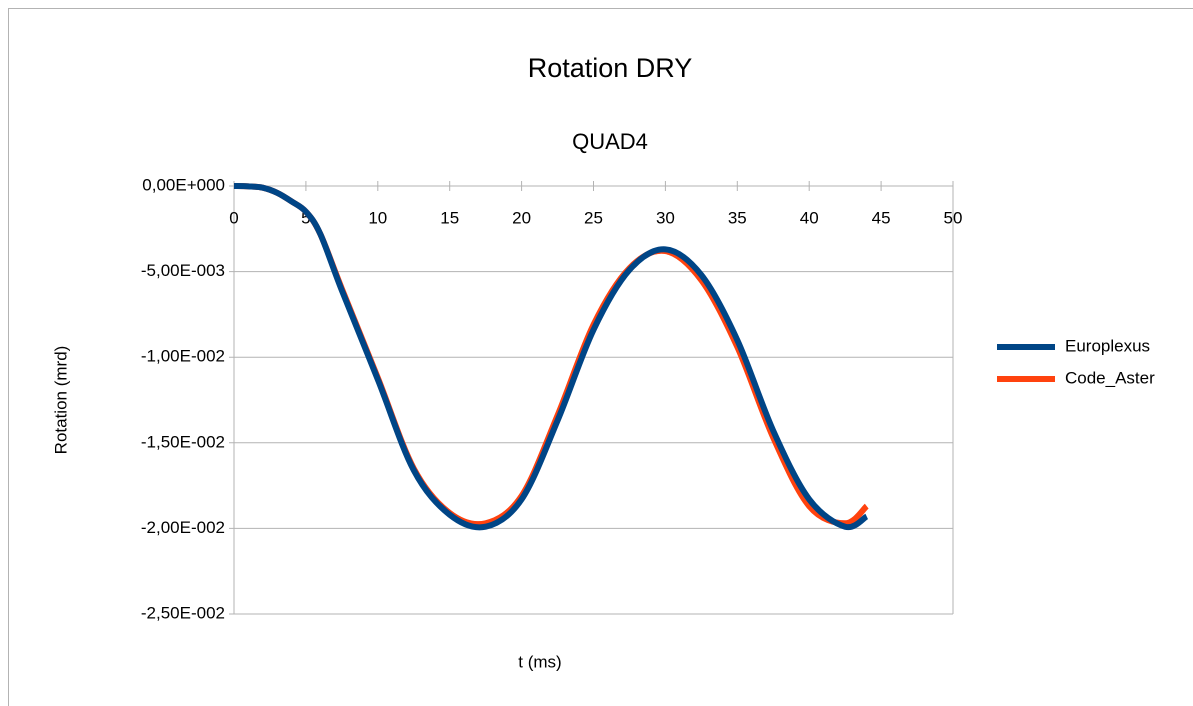  What do you see at coordinates (183, 356) in the screenshot?
I see `y-tick-label: -1,00E-002` at bounding box center [183, 356].